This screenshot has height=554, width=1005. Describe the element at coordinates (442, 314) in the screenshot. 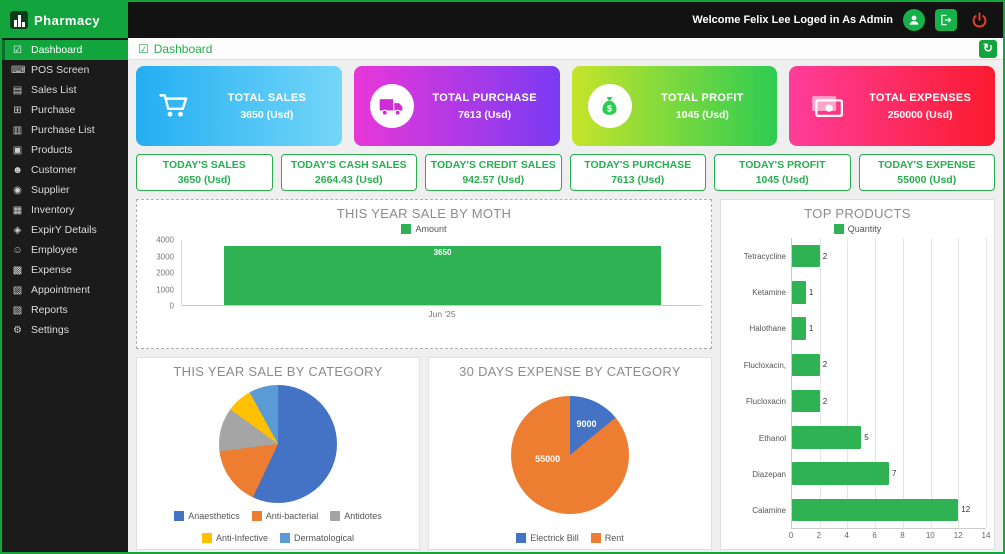

I see `x-axis-label: Jun '25` at that location.